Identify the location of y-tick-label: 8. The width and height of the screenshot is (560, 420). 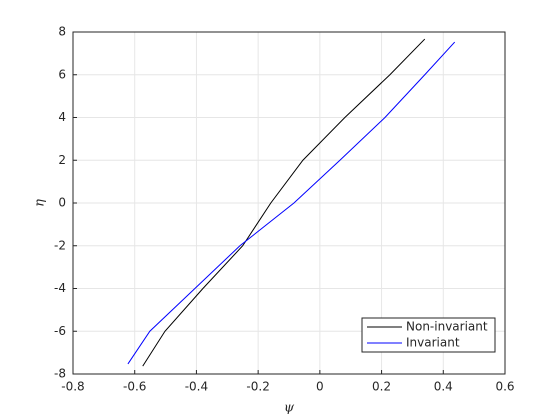
(62, 32).